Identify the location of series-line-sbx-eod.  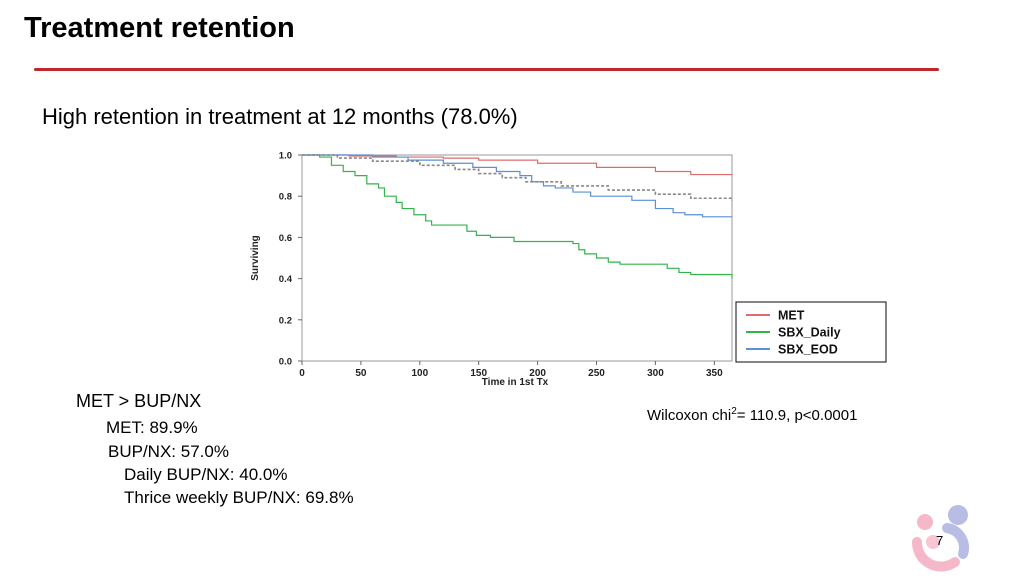
(517, 186).